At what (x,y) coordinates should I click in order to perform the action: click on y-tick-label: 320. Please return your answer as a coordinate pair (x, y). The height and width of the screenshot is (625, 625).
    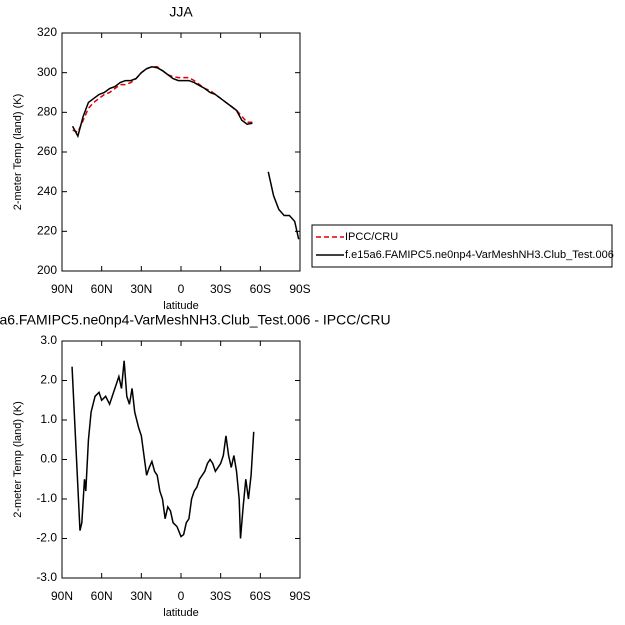
    Looking at the image, I should click on (47, 32).